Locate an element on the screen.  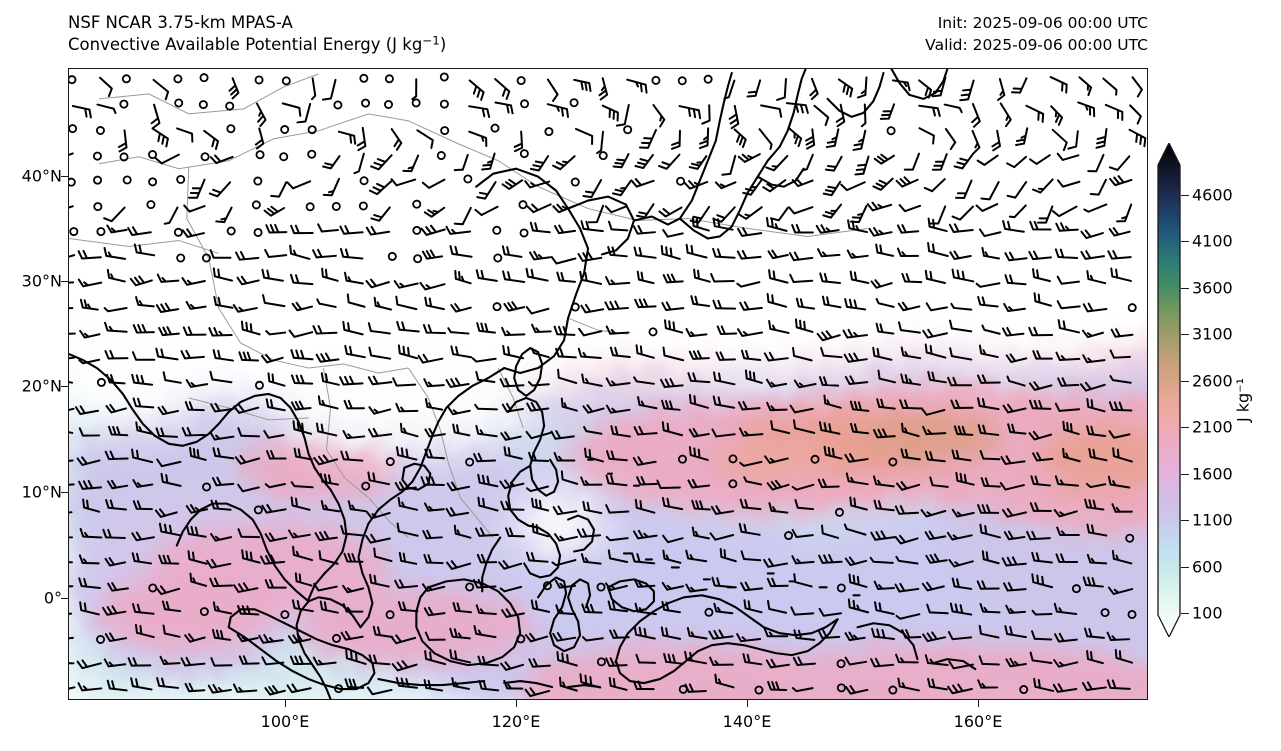
x-tick-label-140E: 140°E is located at coordinates (747, 721).